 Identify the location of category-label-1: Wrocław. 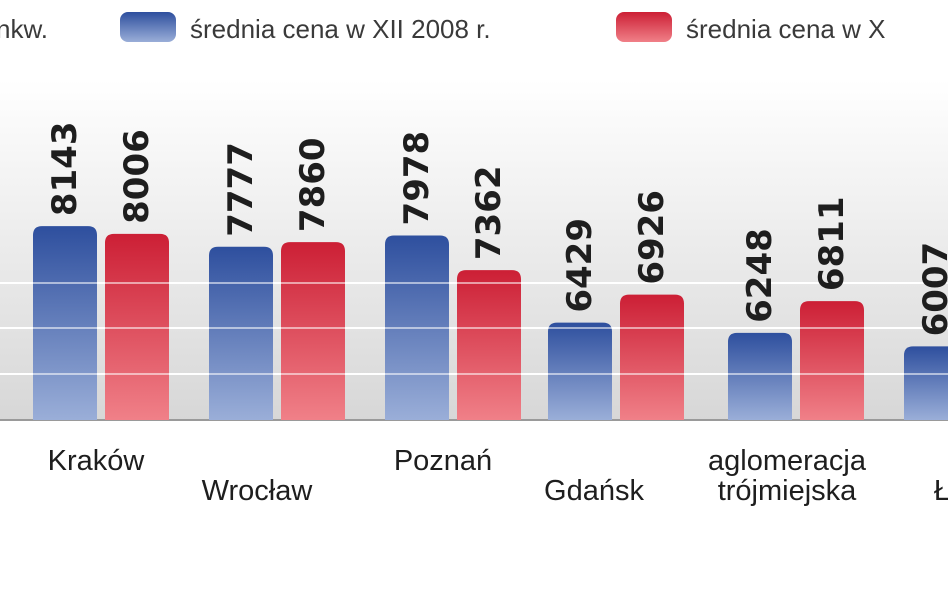
(258, 491).